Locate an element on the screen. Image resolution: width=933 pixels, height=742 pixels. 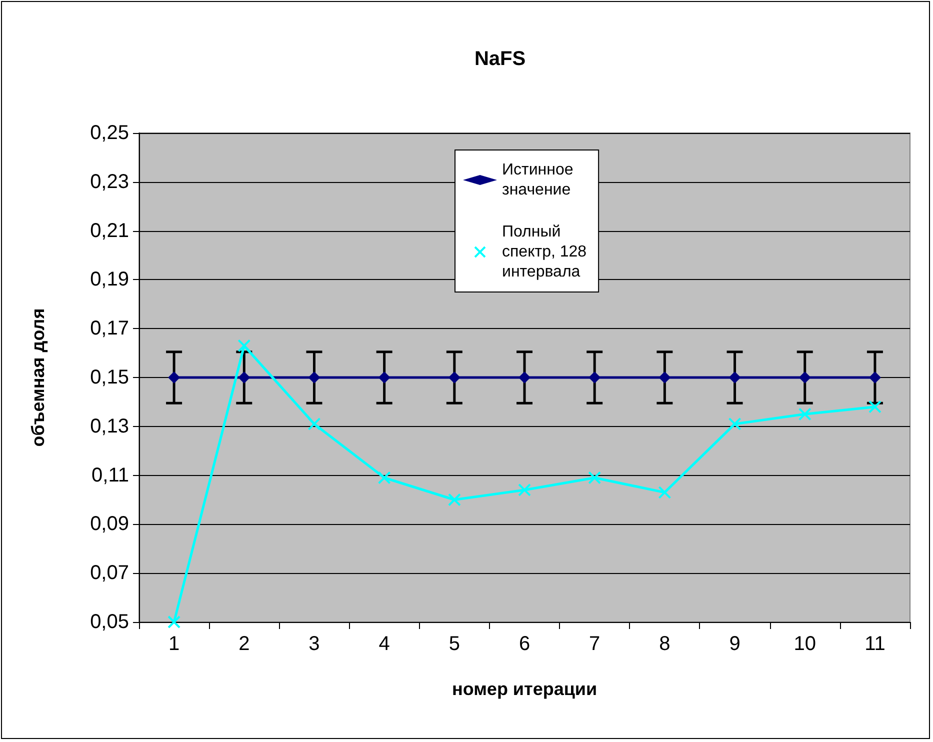
x-tick-label: 5 is located at coordinates (454, 644).